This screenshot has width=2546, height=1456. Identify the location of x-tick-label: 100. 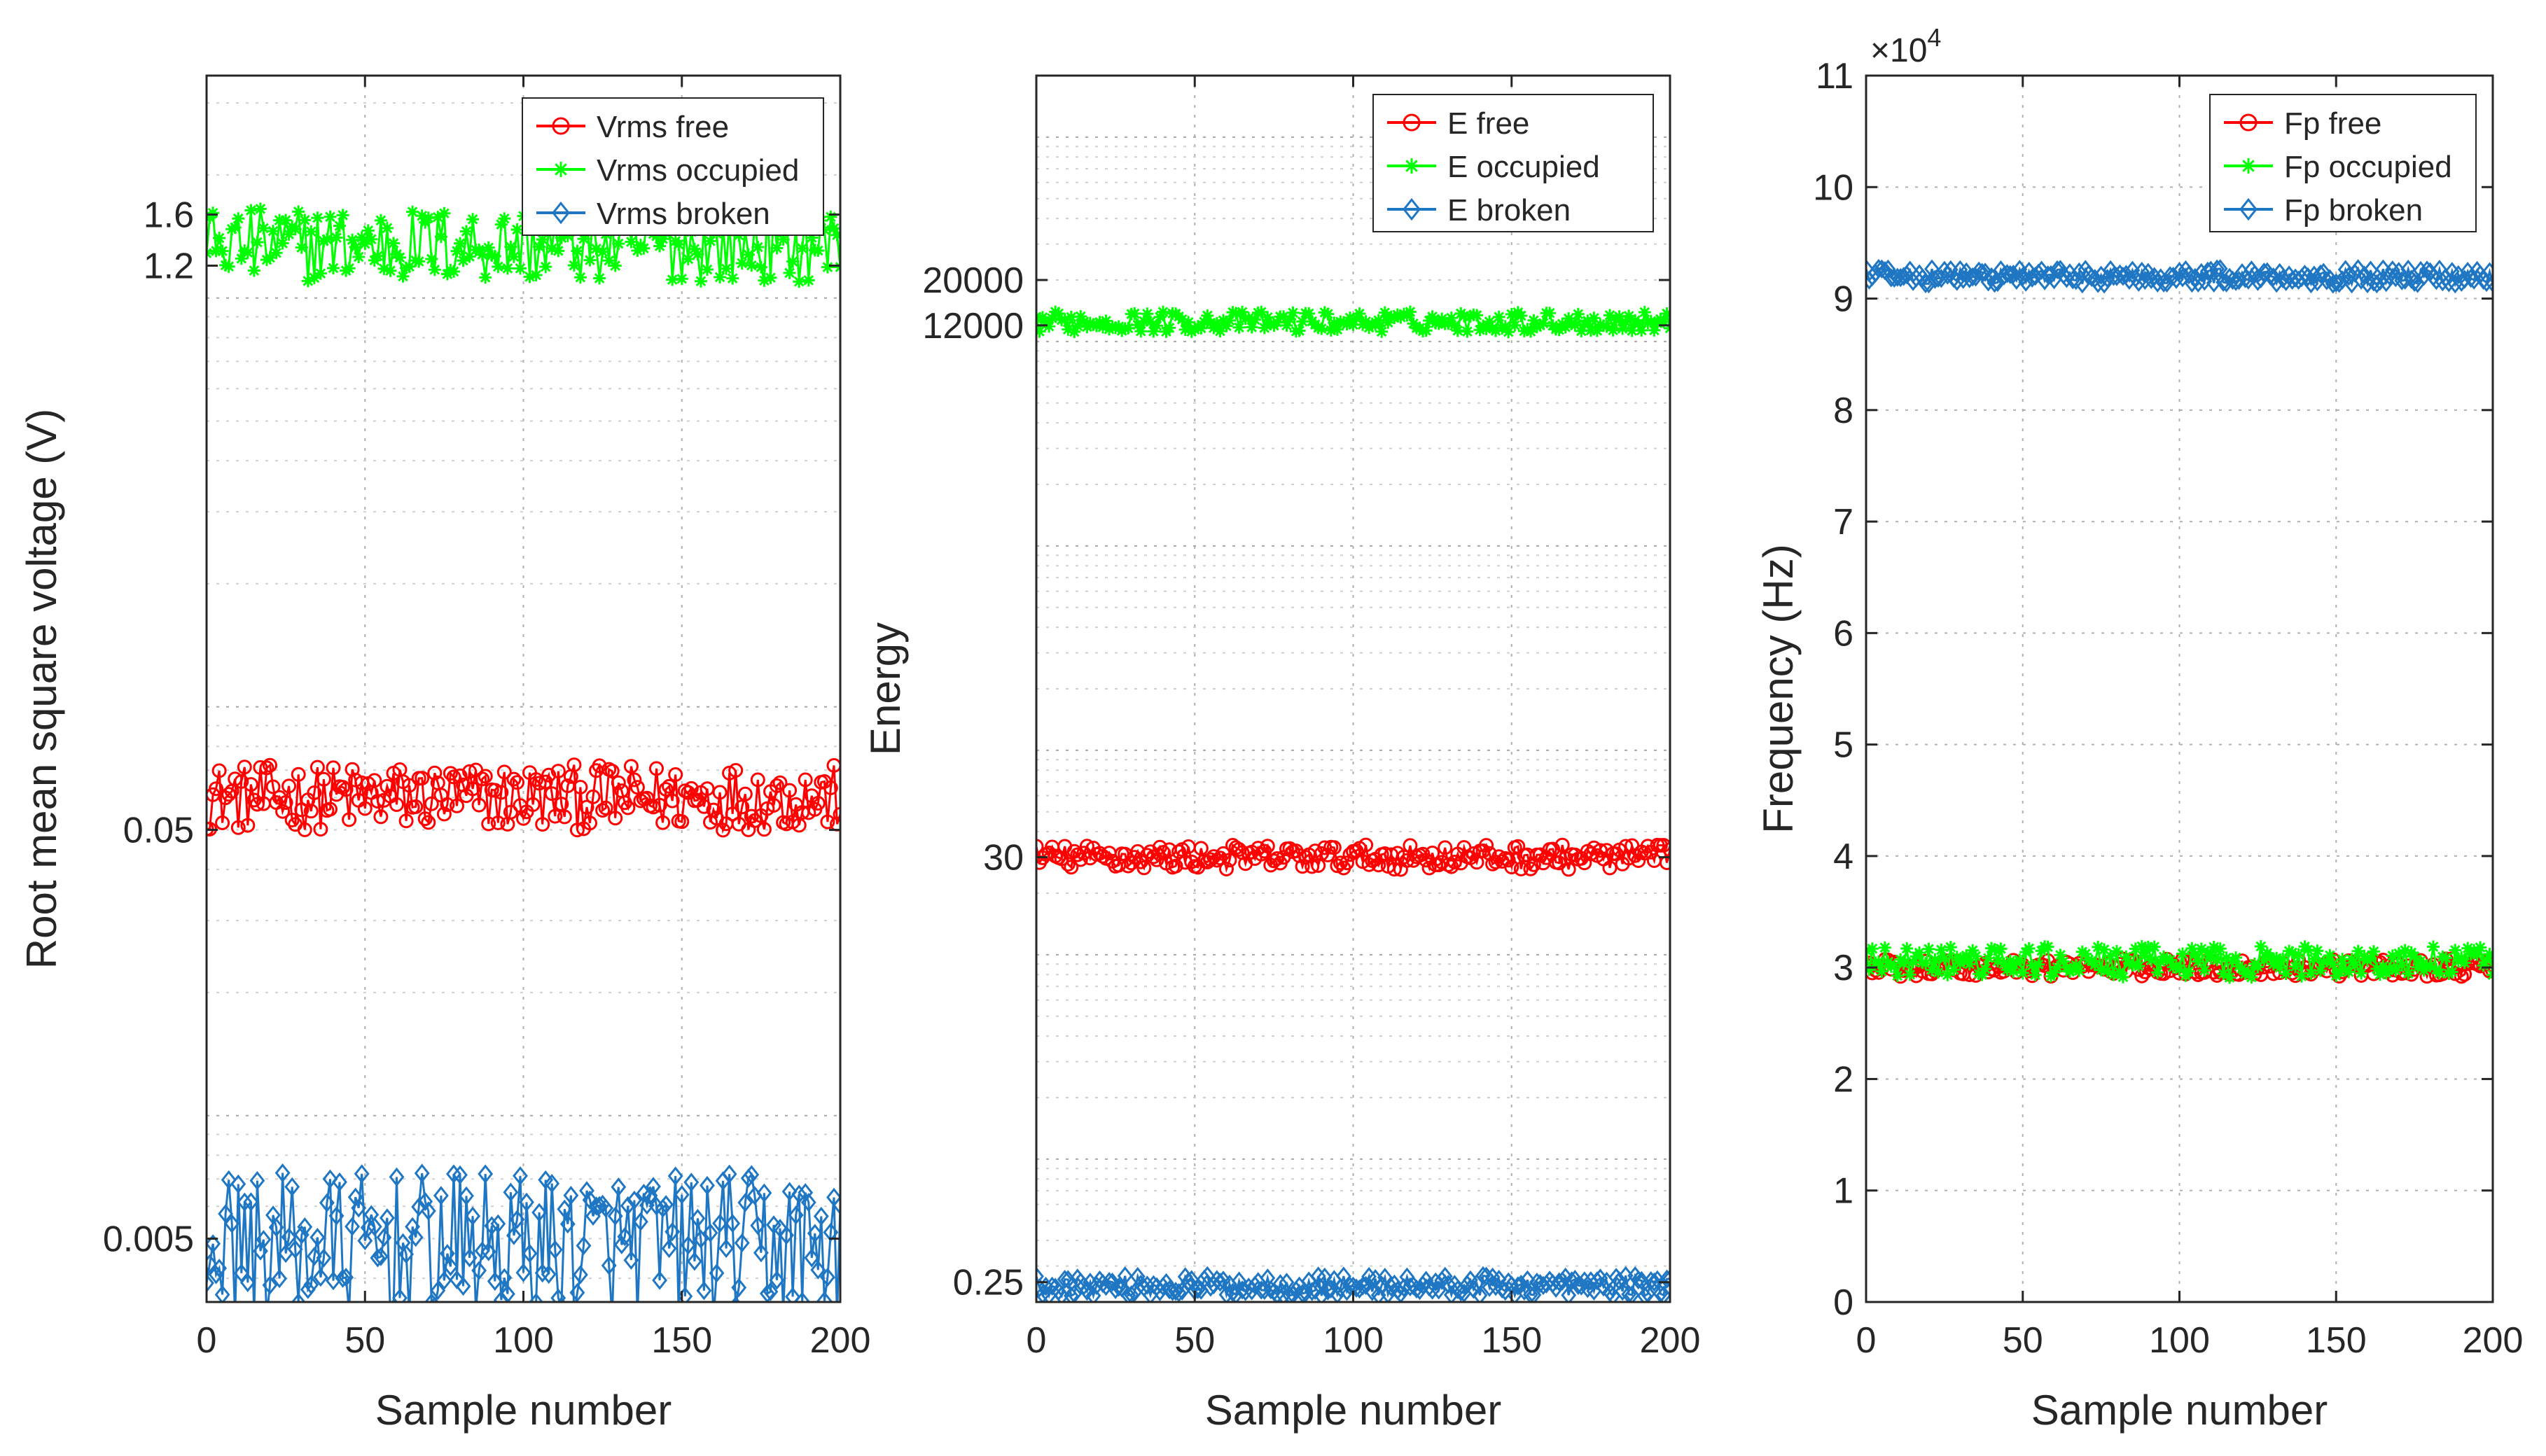
(2179, 1340).